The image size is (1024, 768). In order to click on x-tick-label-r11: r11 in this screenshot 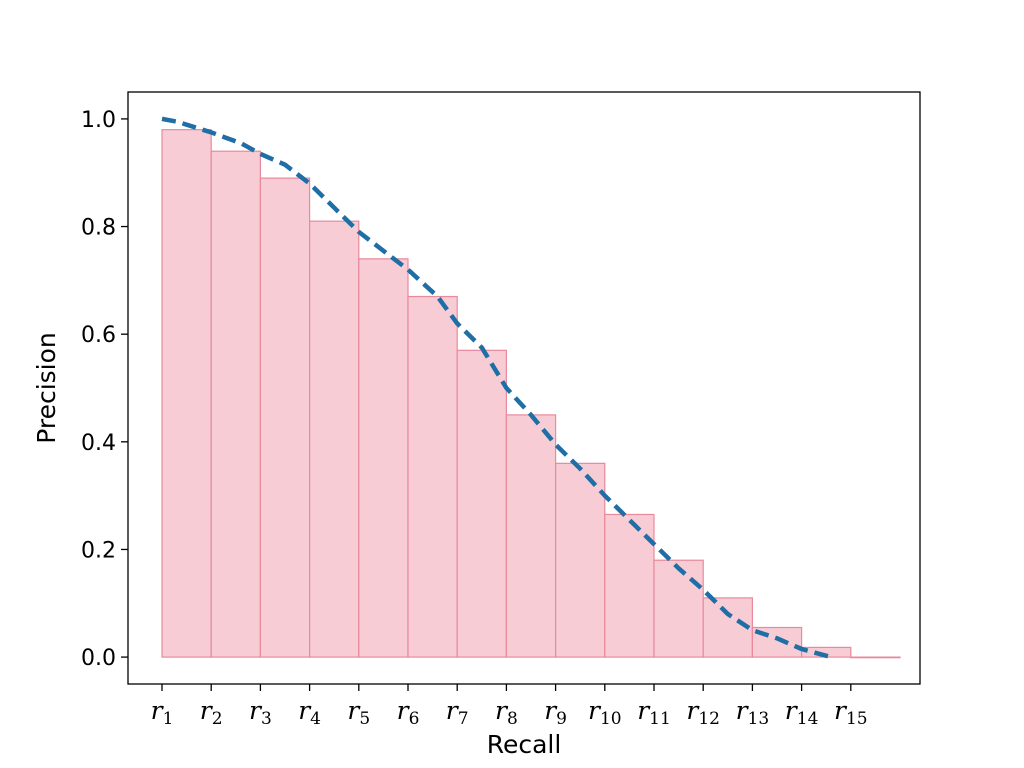, I will do `click(654, 712)`.